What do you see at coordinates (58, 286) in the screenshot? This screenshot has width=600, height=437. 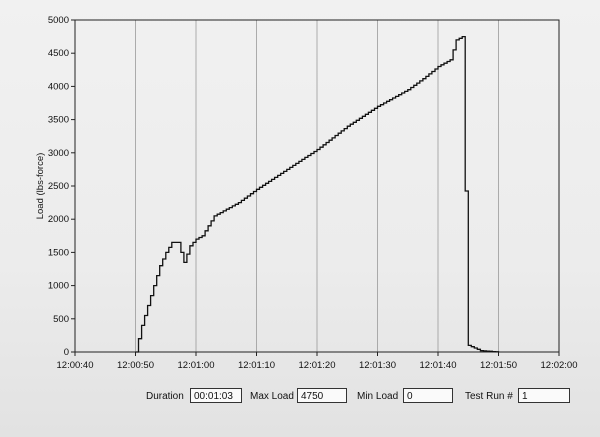 I see `y-tick-label: 1000` at bounding box center [58, 286].